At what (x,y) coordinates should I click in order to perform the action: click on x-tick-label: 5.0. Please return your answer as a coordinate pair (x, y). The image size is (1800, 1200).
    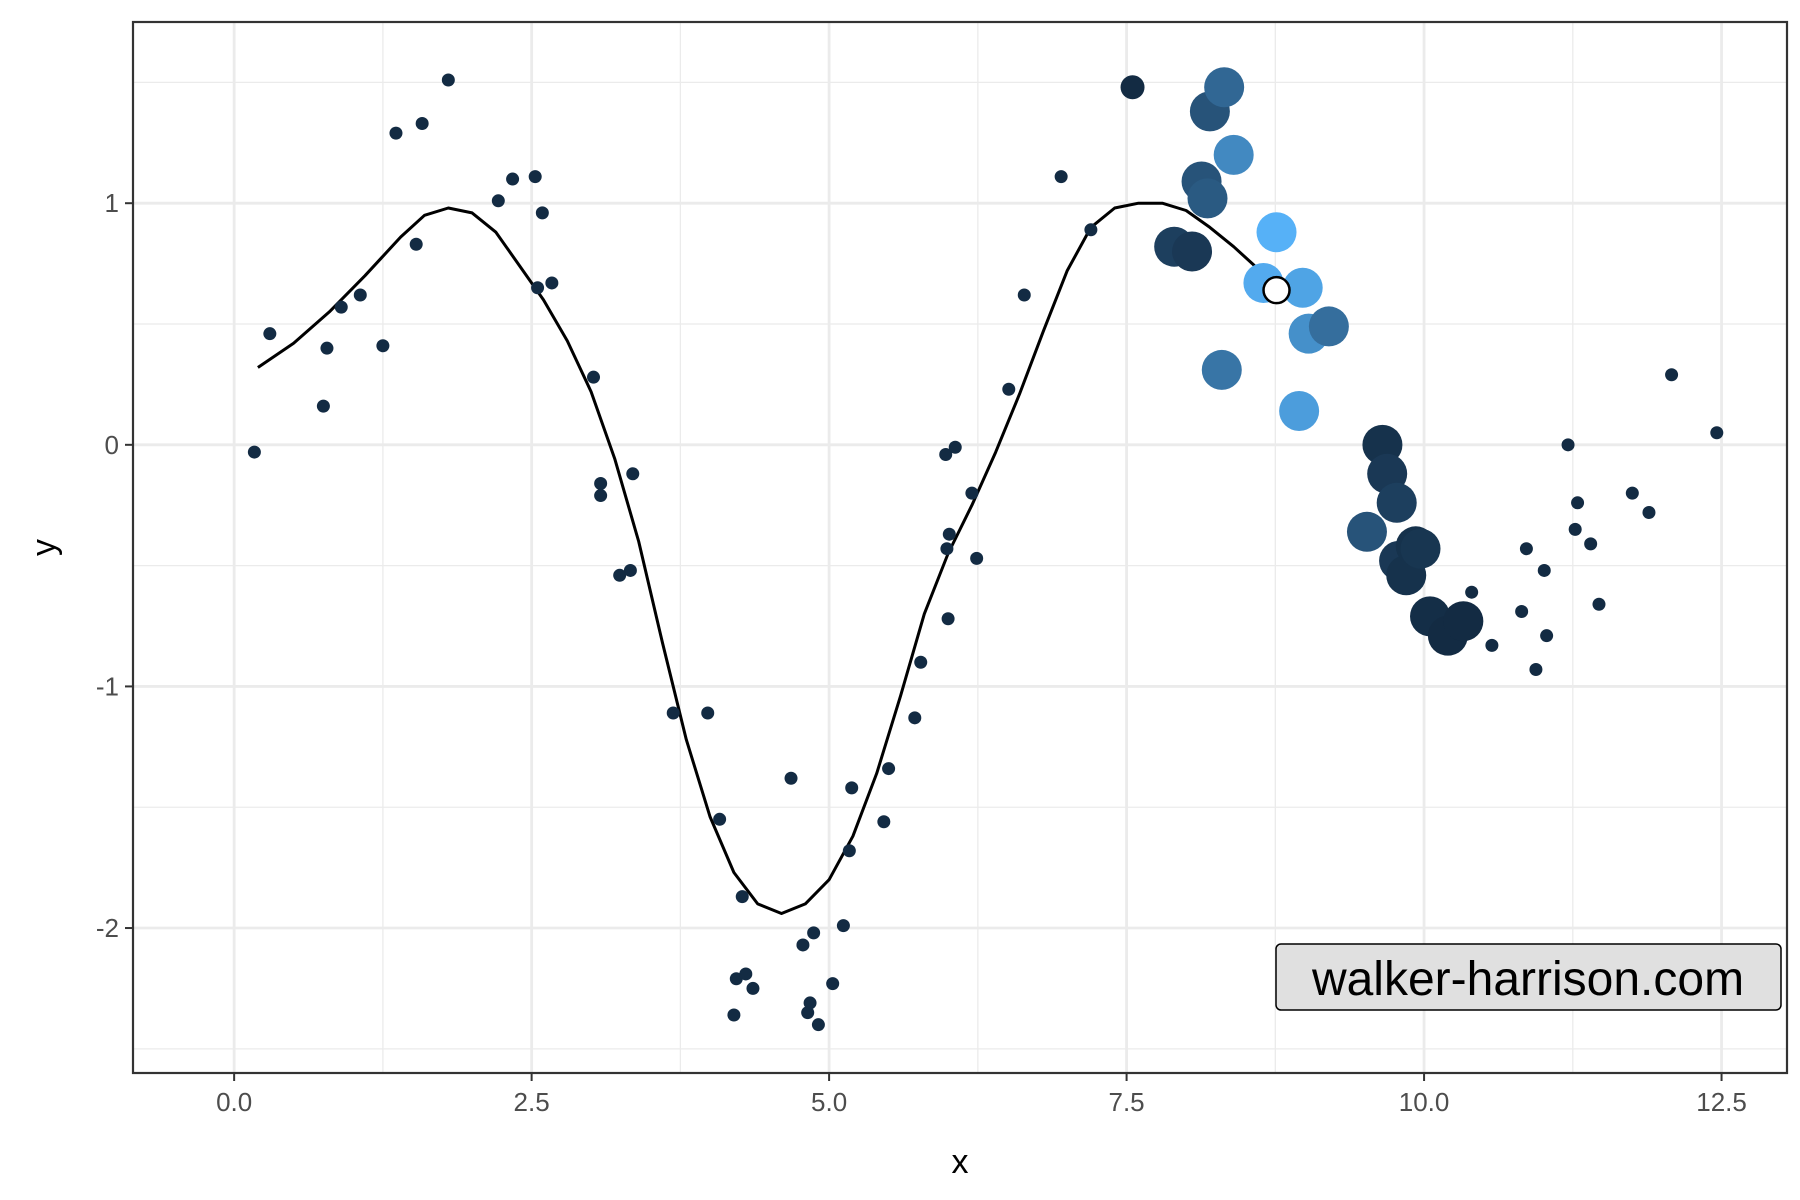
    Looking at the image, I should click on (829, 1102).